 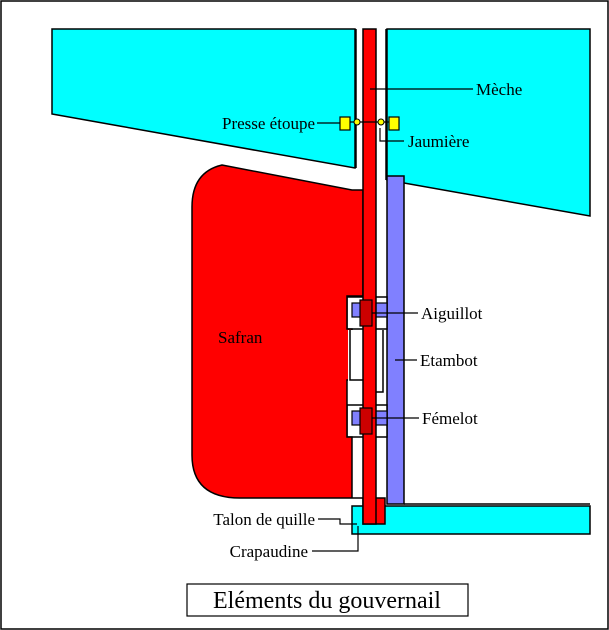 What do you see at coordinates (488, 122) in the screenshot?
I see `hull-right` at bounding box center [488, 122].